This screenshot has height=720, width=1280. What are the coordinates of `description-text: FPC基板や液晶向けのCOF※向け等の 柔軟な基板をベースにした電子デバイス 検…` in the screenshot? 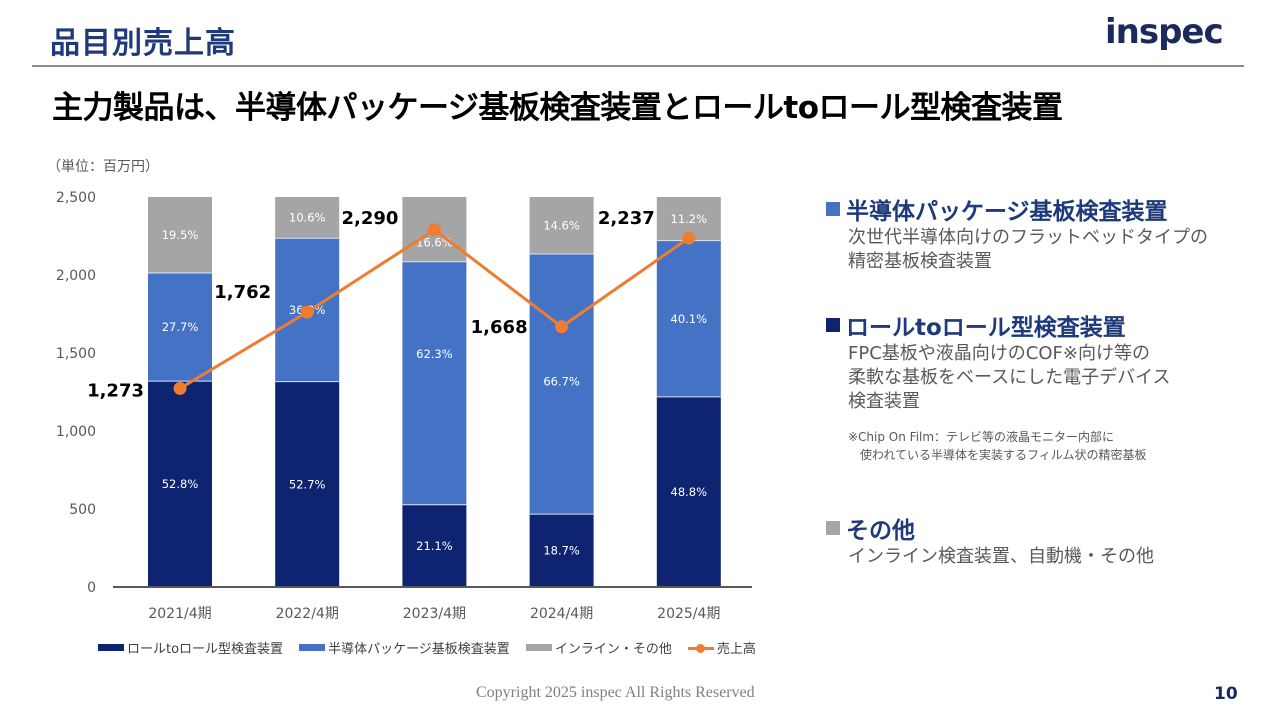 It's located at (1009, 378).